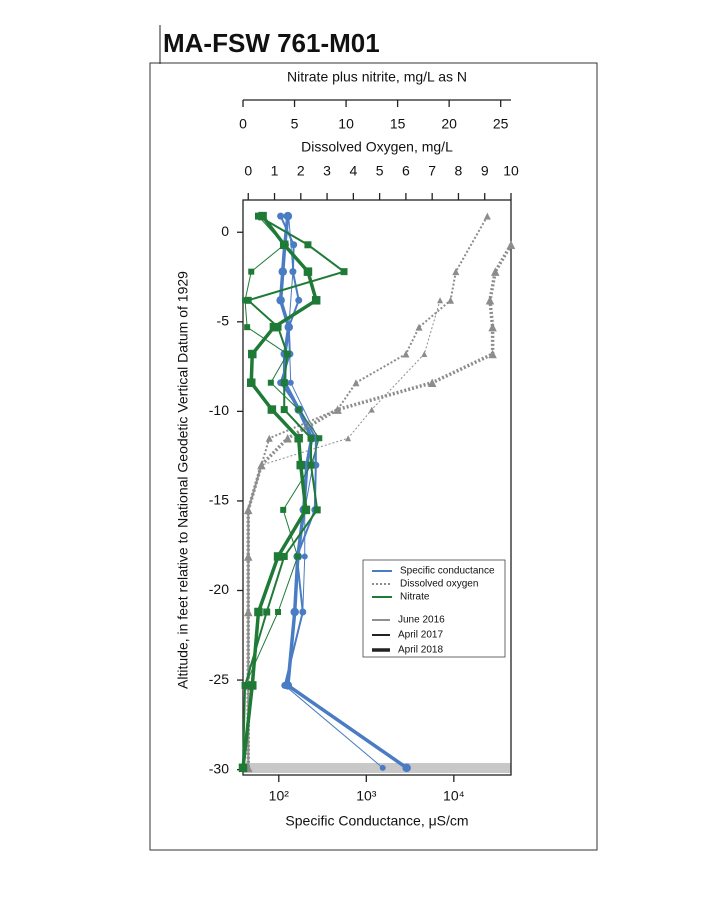 The image size is (705, 911). Describe the element at coordinates (485, 171) in the screenshot. I see `x-tick-label: 9` at that location.